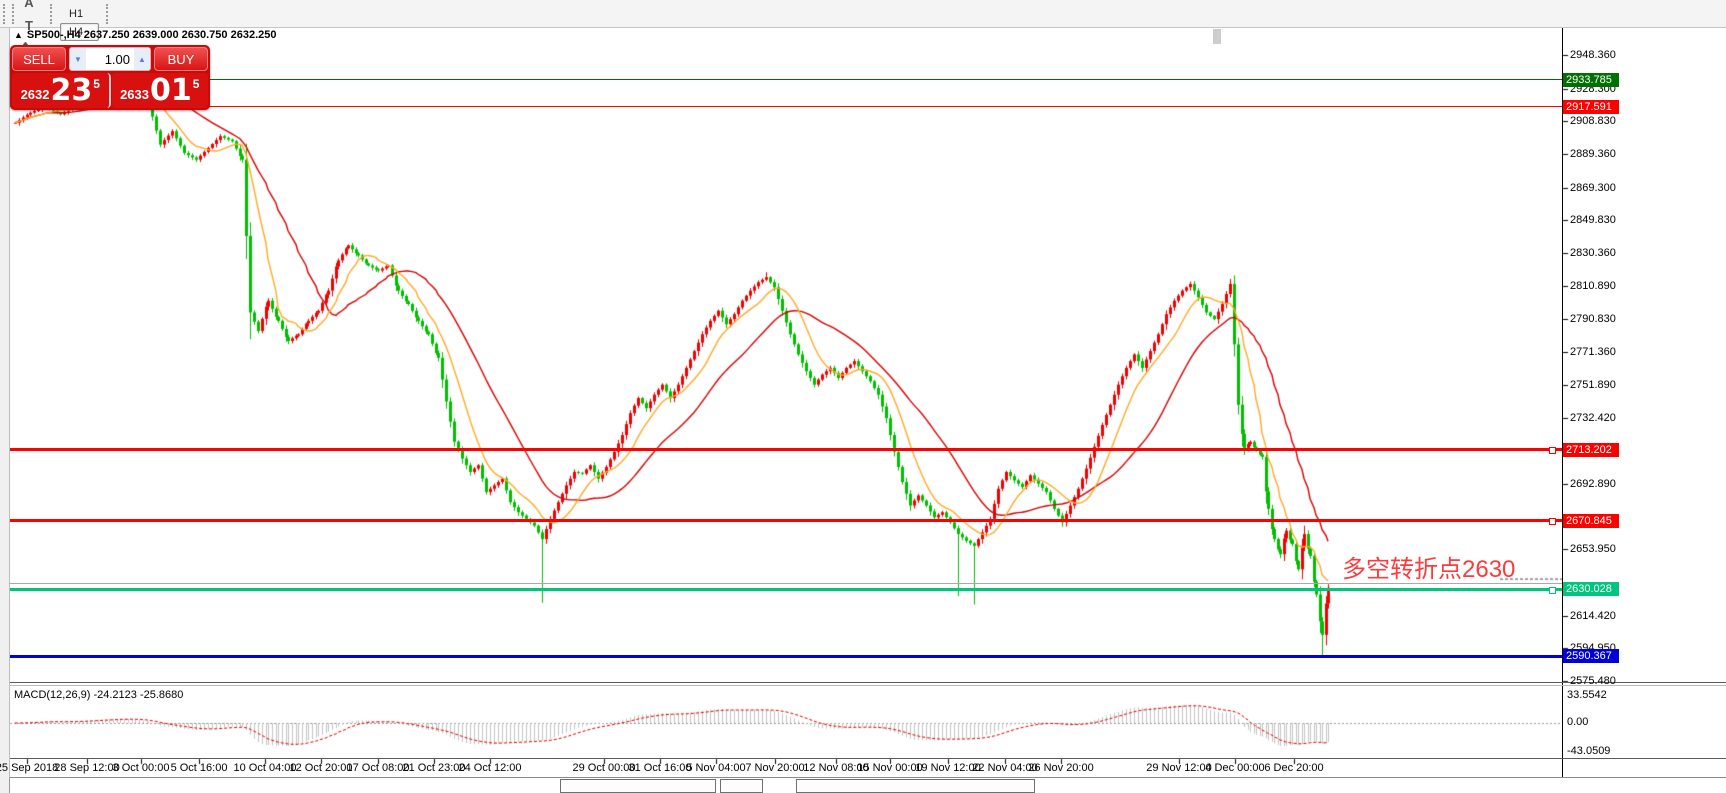 The height and width of the screenshot is (793, 1726). What do you see at coordinates (1593, 285) in the screenshot?
I see `price-axis-label: 2810.890` at bounding box center [1593, 285].